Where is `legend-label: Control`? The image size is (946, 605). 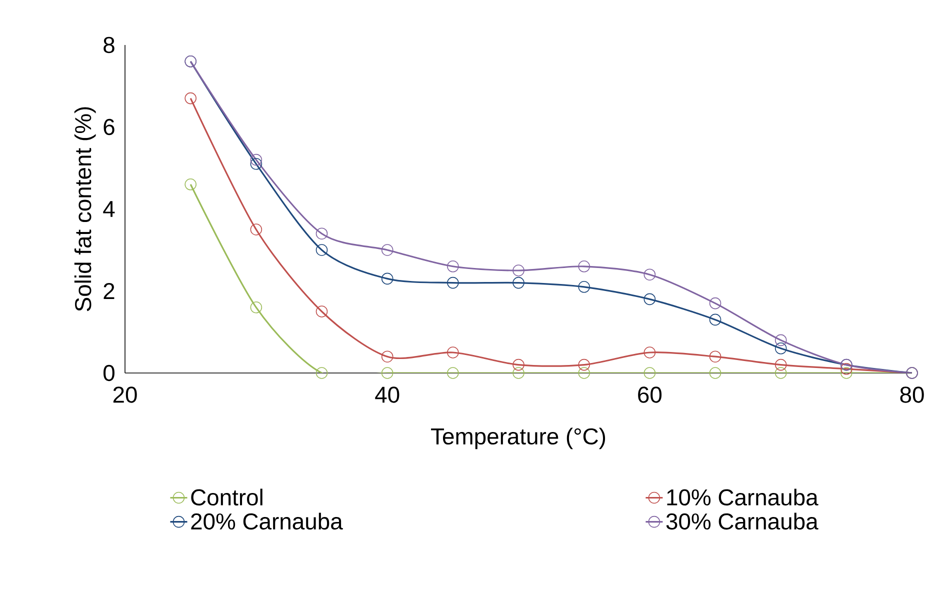
legend-label: Control is located at coordinates (226, 497).